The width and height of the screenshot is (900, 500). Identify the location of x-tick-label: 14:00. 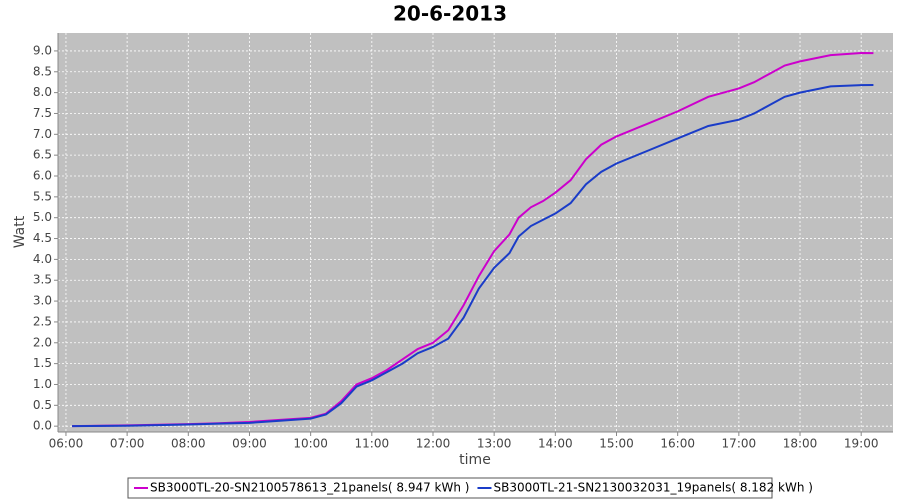
(555, 444).